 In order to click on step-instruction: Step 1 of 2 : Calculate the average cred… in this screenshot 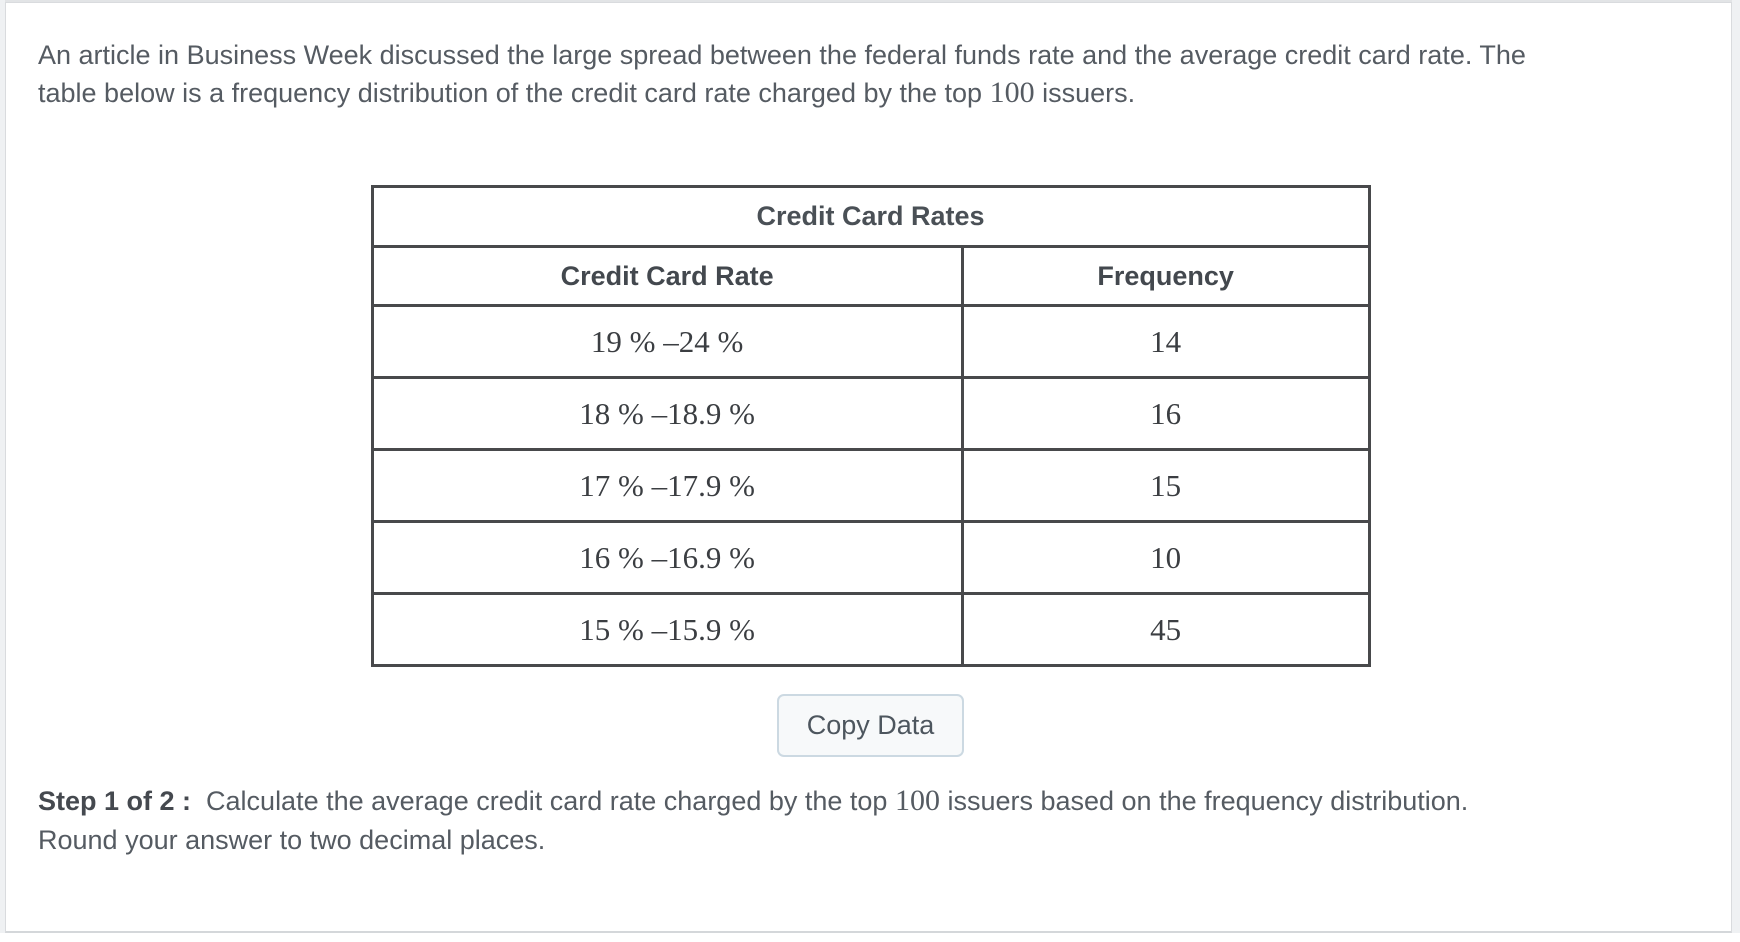, I will do `click(870, 820)`.